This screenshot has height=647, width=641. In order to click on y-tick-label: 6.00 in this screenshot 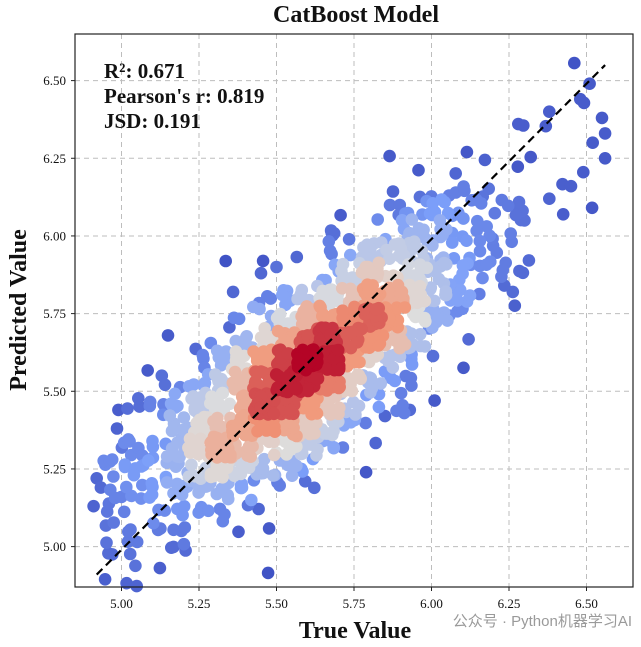, I will do `click(54, 235)`.